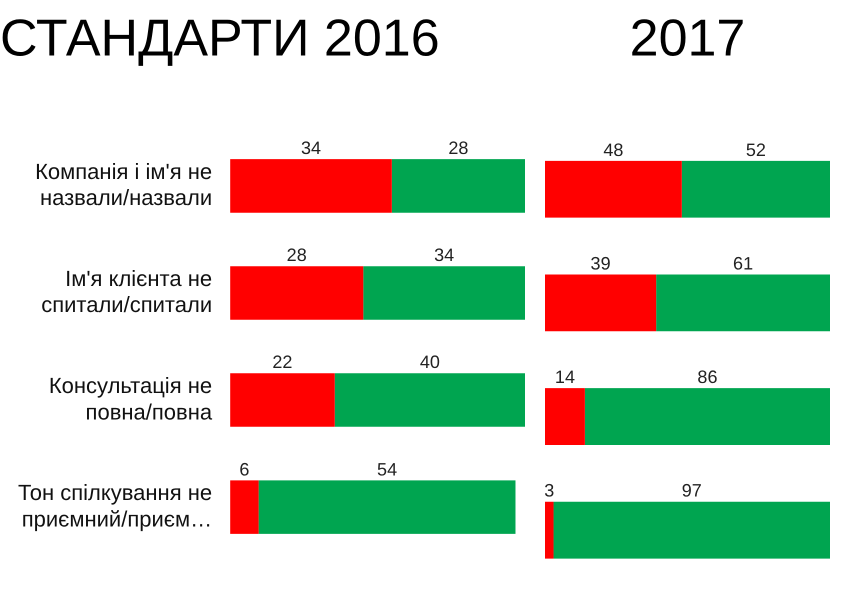 The image size is (850, 605). Describe the element at coordinates (282, 362) in the screenshot. I see `data-label: 22` at that location.